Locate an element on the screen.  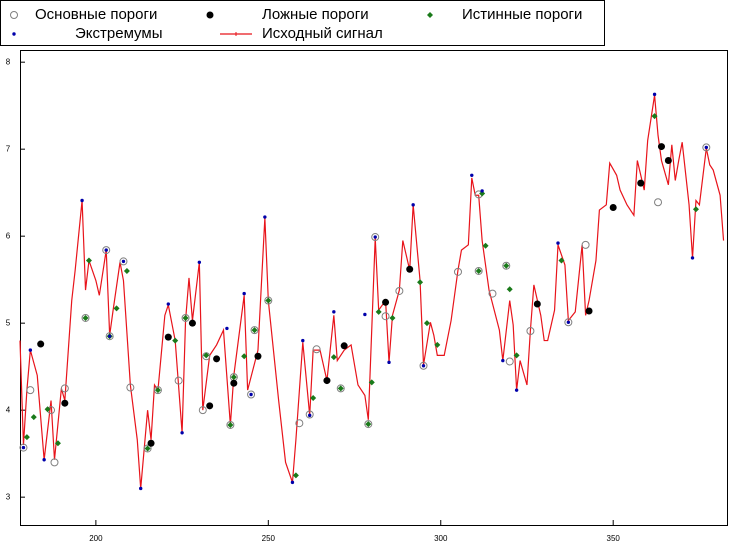
x-tick-label: 300 is located at coordinates (441, 538).